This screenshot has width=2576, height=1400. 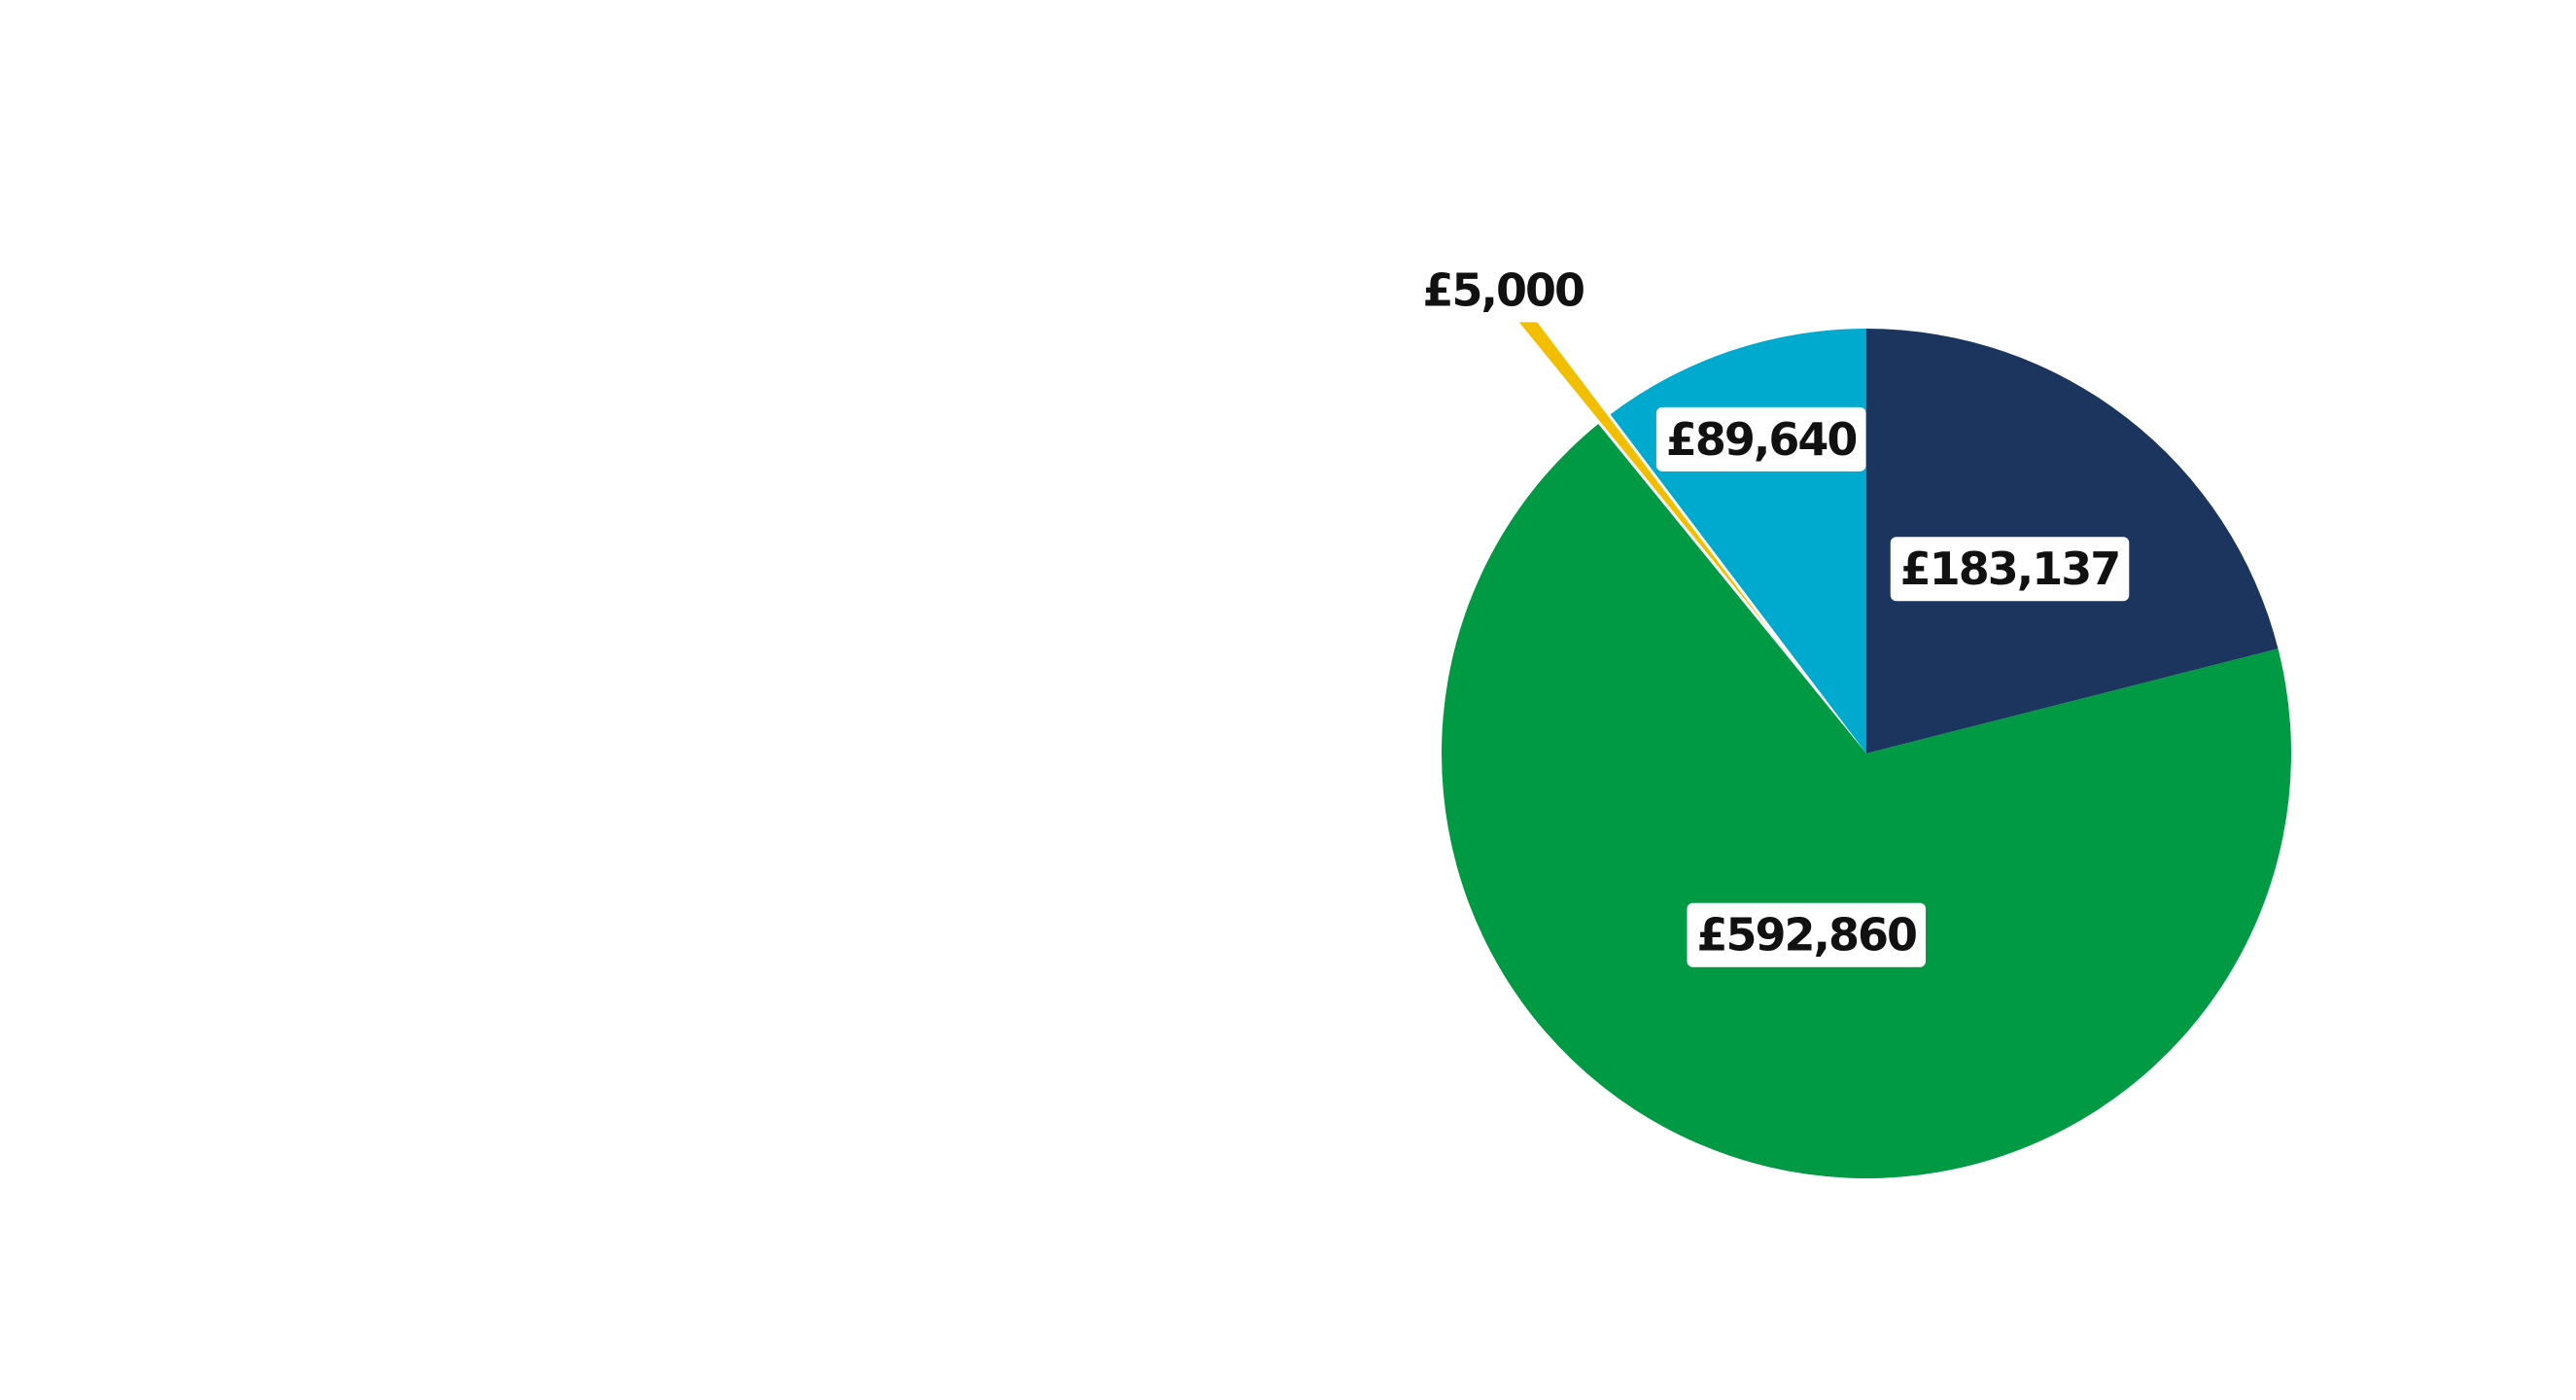 I want to click on slice-data-label: £5,000, so click(x=1503, y=289).